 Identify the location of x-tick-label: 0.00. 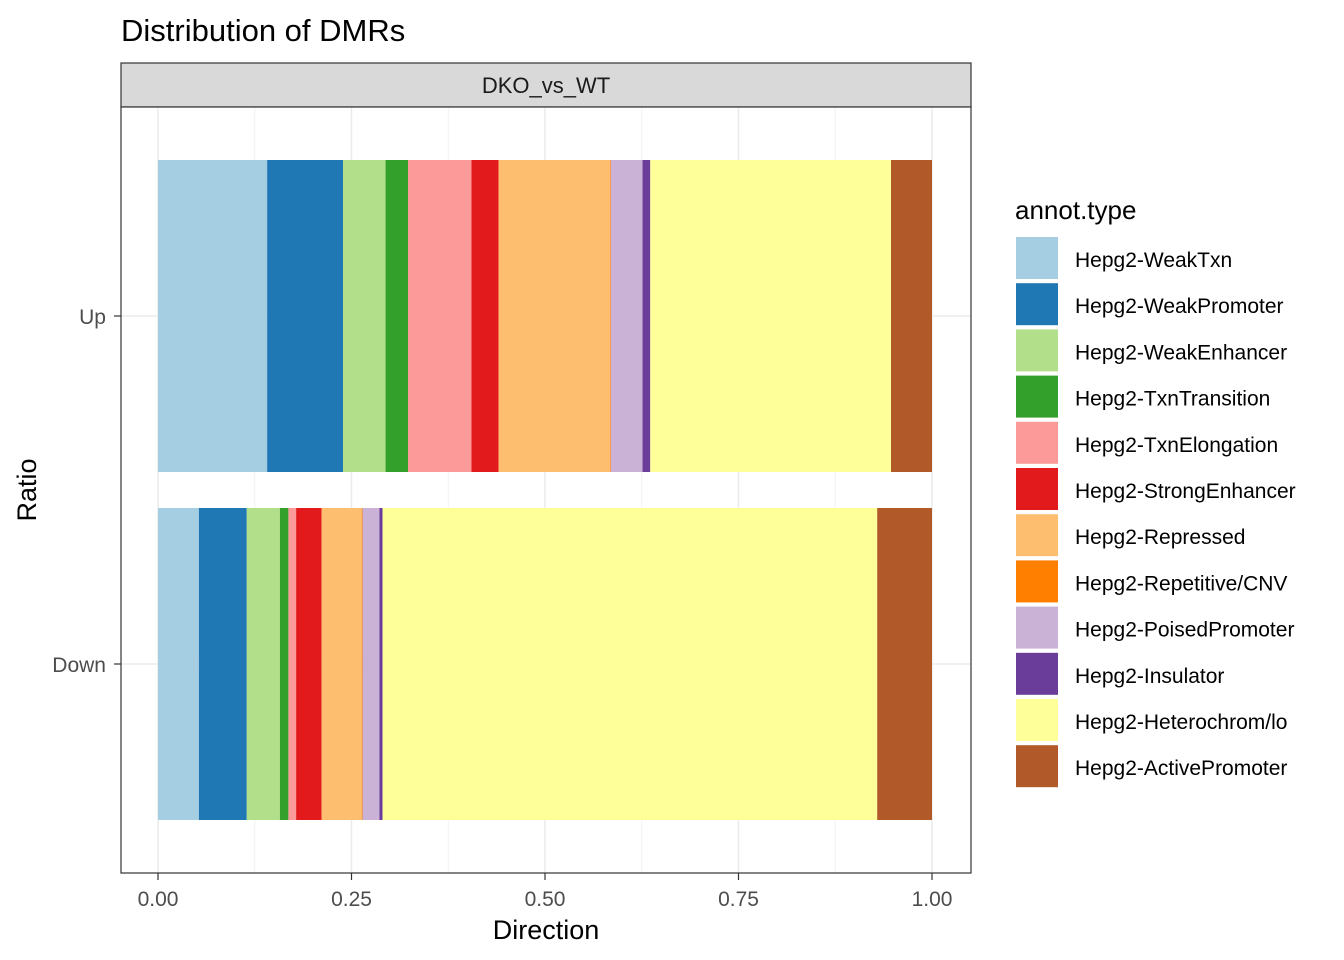
(158, 899).